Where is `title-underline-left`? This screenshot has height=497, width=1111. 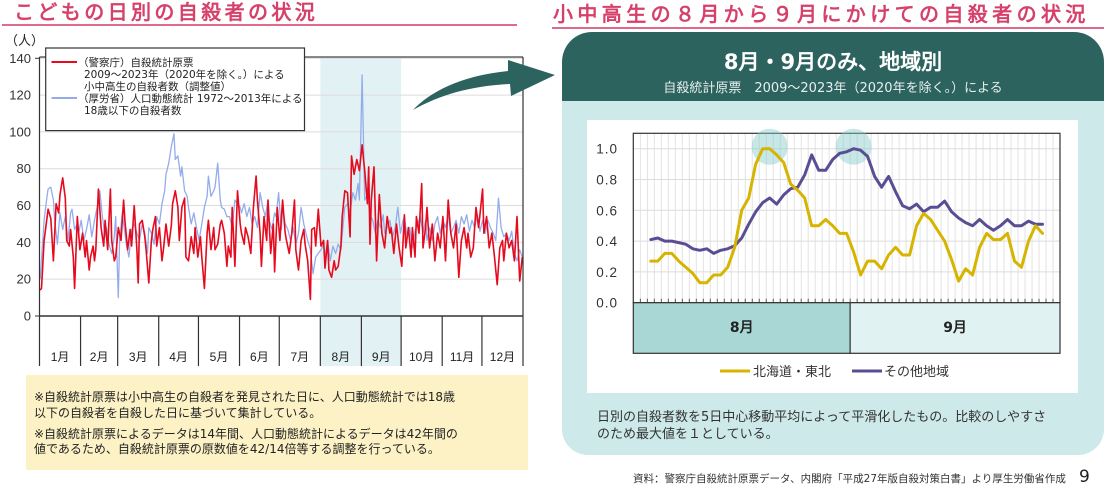 title-underline-left is located at coordinates (259, 25).